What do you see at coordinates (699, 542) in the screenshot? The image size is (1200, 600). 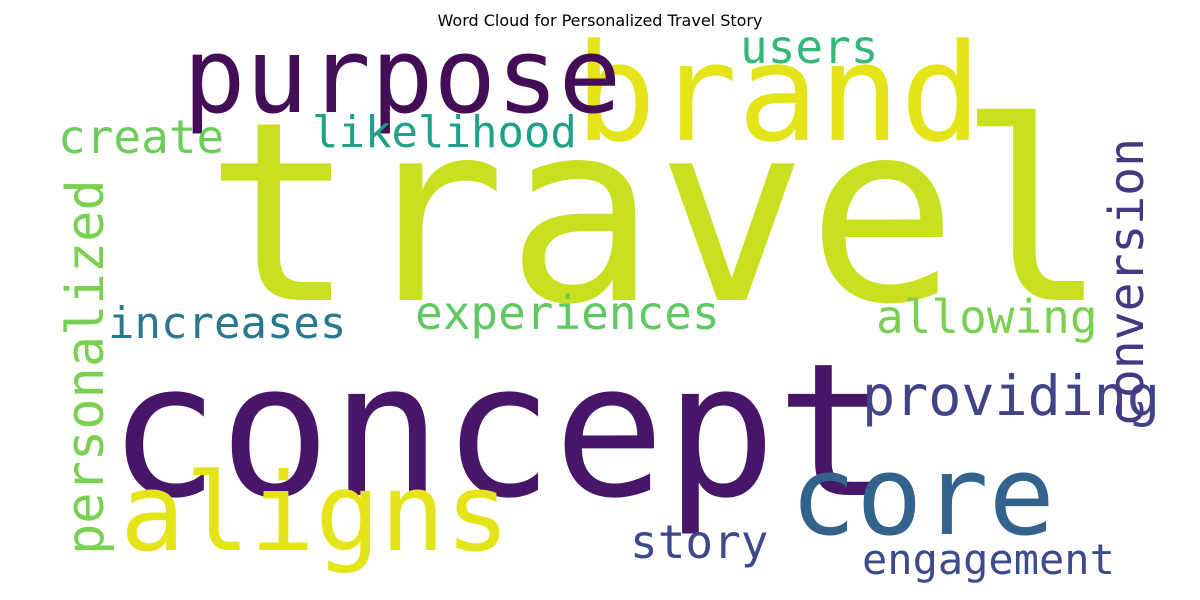 I see `word-story: story` at bounding box center [699, 542].